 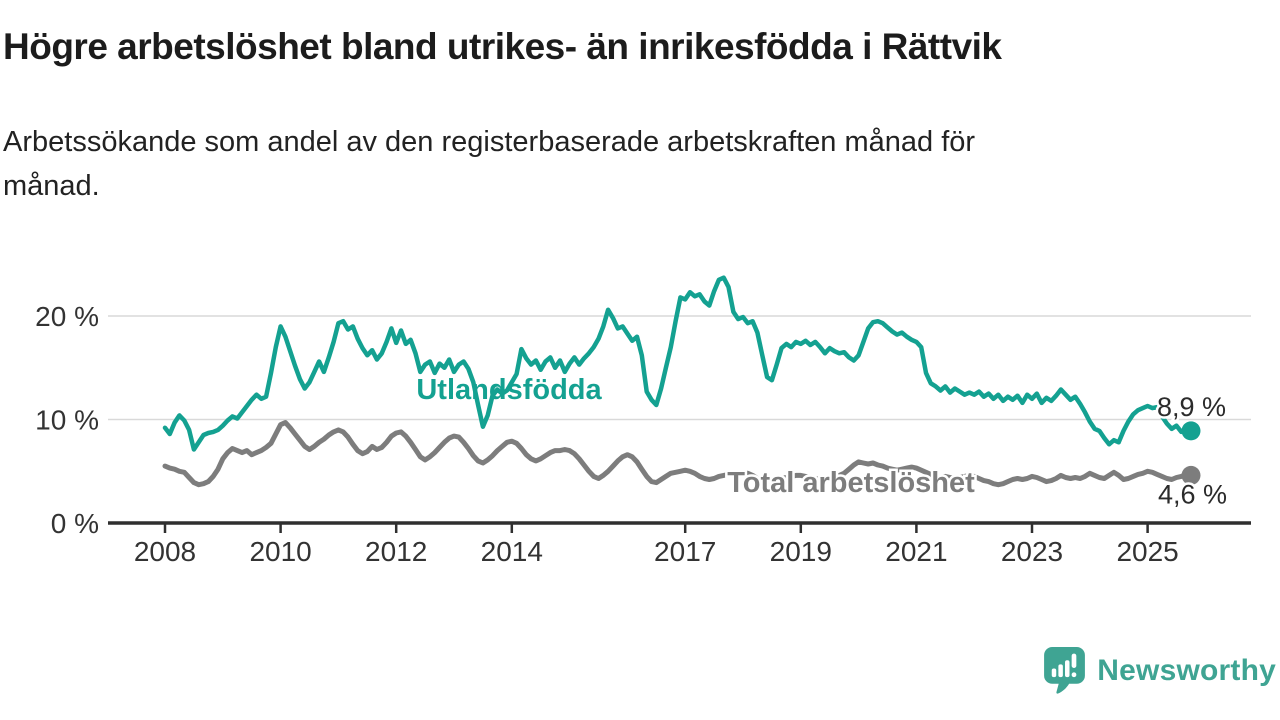 I want to click on utlandsfodda-endpoint-dot, so click(x=1191, y=431).